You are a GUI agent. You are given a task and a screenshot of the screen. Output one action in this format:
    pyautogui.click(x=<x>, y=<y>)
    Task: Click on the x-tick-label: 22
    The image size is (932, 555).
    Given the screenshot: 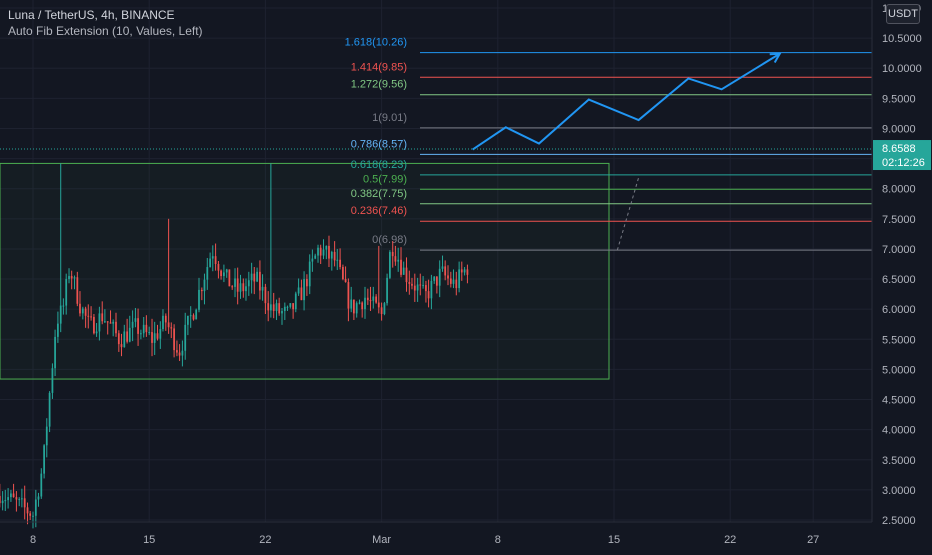 What is the action you would take?
    pyautogui.click(x=265, y=540)
    